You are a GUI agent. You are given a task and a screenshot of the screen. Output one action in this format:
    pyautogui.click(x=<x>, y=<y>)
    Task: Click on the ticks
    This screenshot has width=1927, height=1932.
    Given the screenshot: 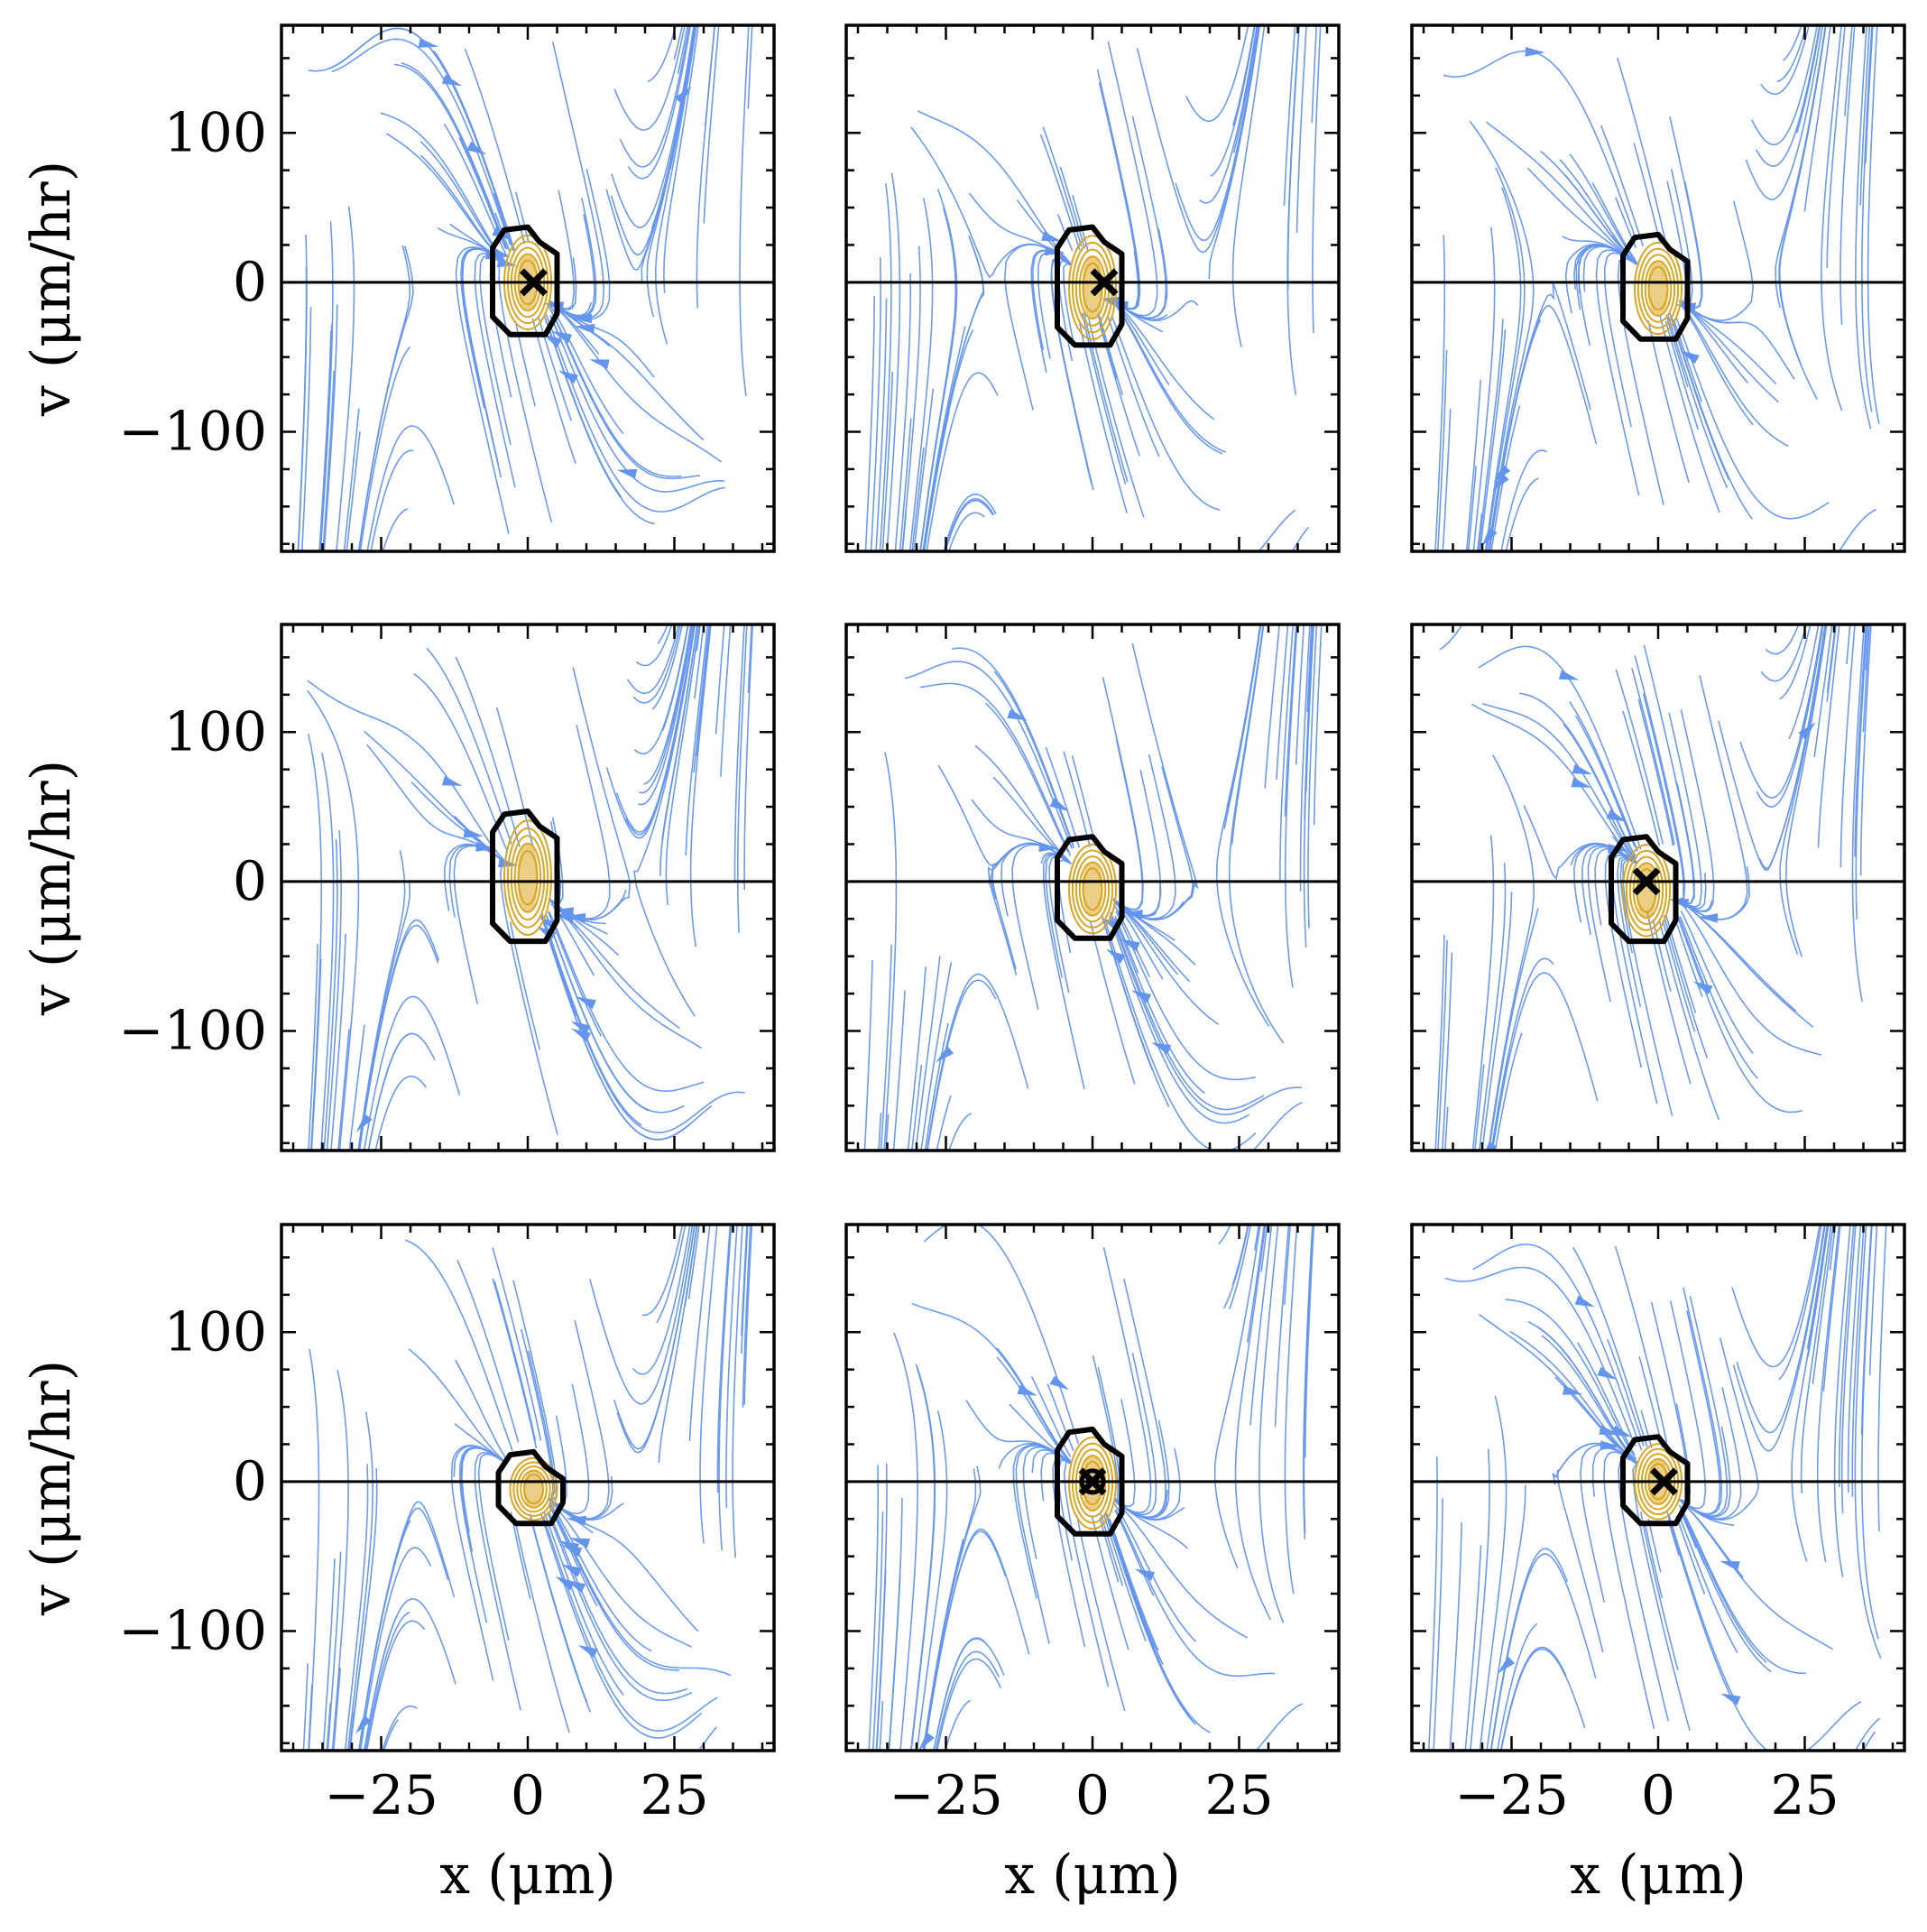 What is the action you would take?
    pyautogui.click(x=1658, y=1488)
    